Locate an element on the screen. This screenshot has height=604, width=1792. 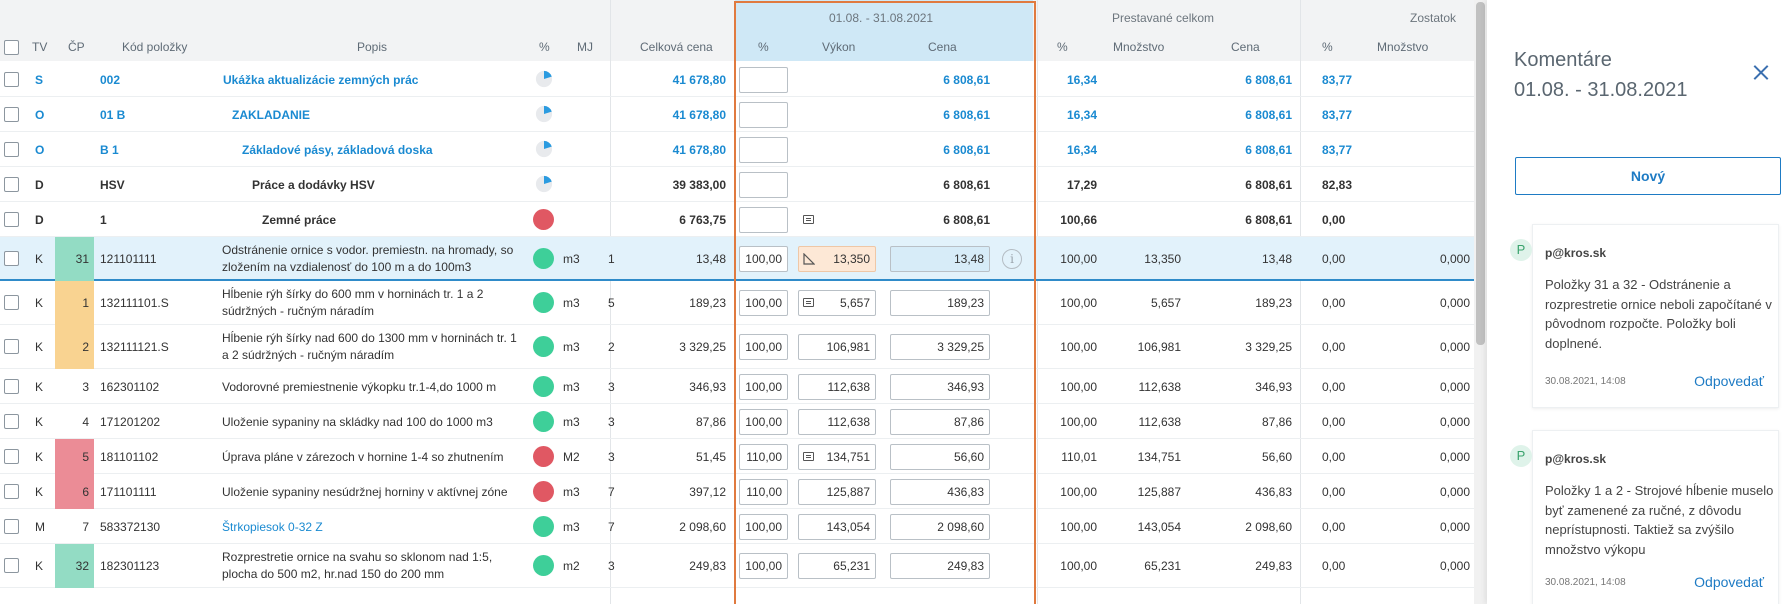
table-scrollbar is located at coordinates (1480, 302).